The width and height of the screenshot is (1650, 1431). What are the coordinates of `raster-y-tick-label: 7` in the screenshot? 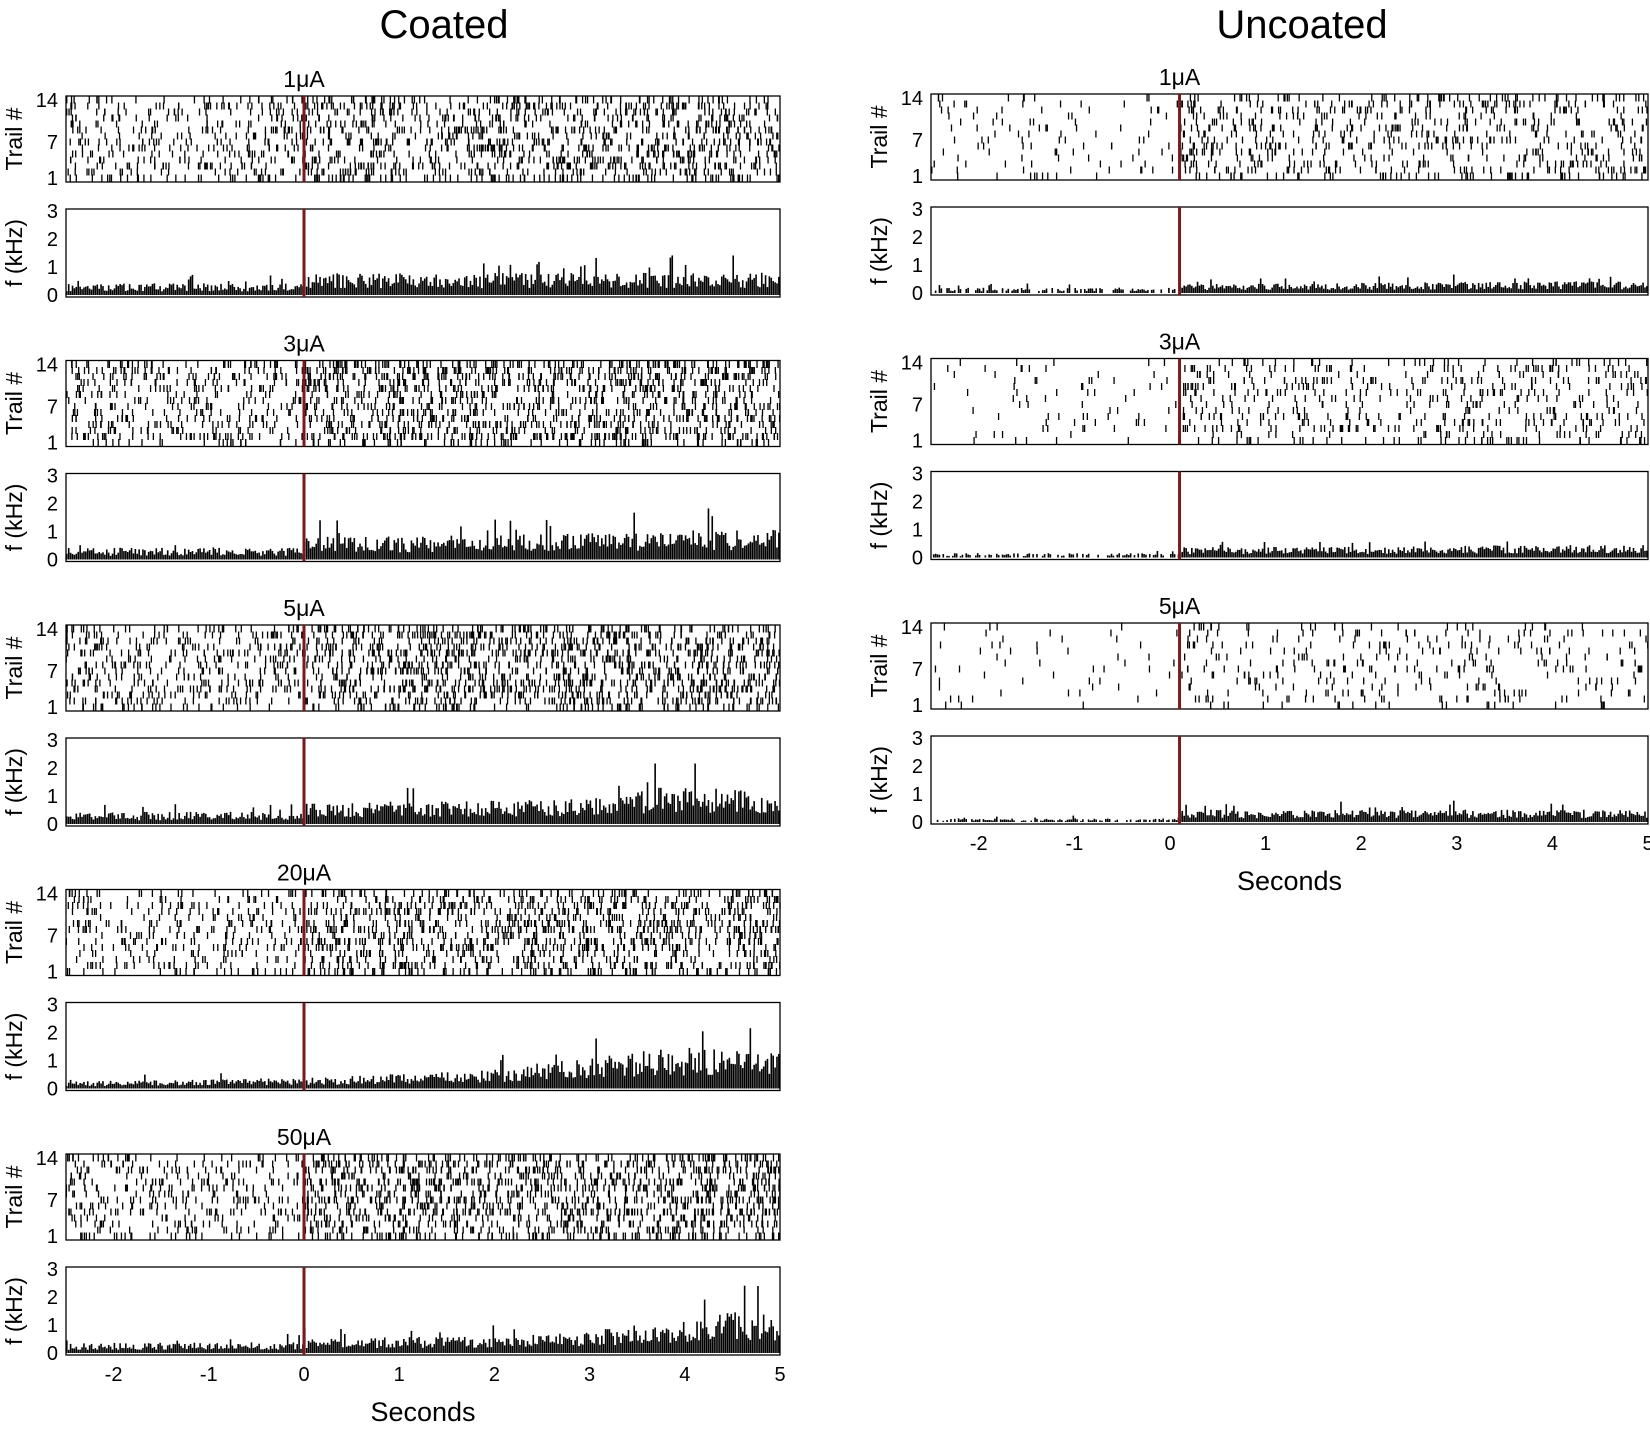 It's located at (52, 143).